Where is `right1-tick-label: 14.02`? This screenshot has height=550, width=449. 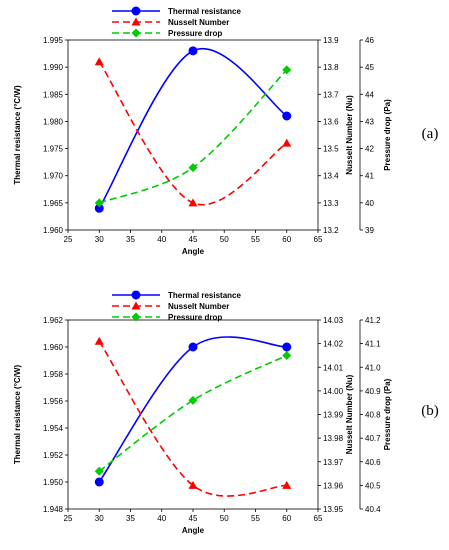
right1-tick-label: 14.02 is located at coordinates (333, 344).